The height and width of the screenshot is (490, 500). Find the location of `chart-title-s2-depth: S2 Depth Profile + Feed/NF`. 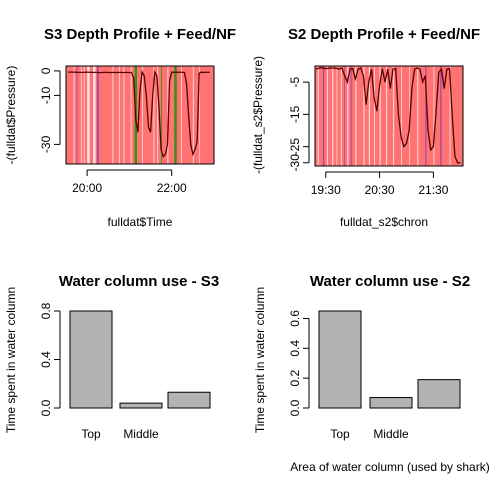

chart-title-s2-depth: S2 Depth Profile + Feed/NF is located at coordinates (384, 34).